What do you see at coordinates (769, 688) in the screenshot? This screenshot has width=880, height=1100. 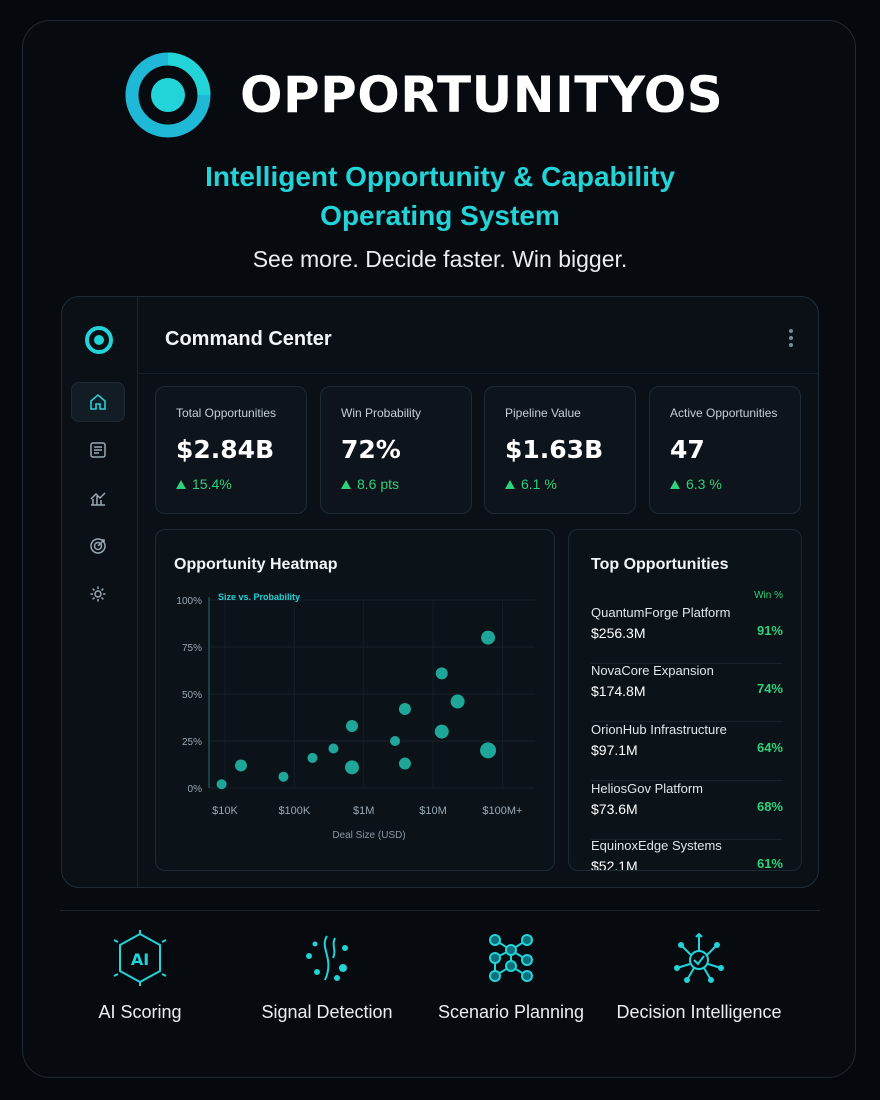 I see `opportunity-win: 74%` at bounding box center [769, 688].